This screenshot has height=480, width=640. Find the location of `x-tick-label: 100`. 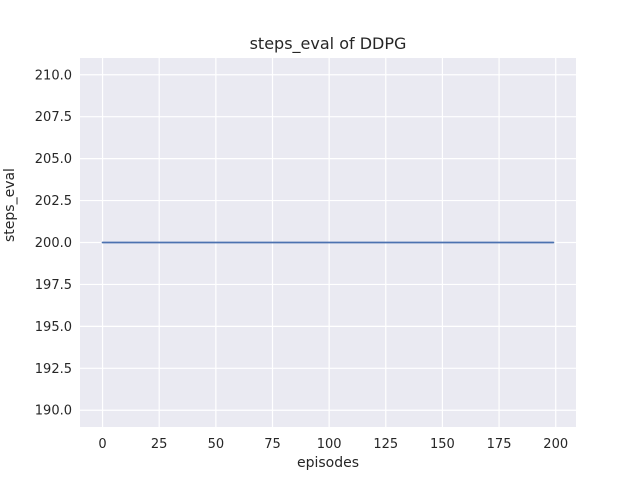

x-tick-label: 100 is located at coordinates (329, 444).